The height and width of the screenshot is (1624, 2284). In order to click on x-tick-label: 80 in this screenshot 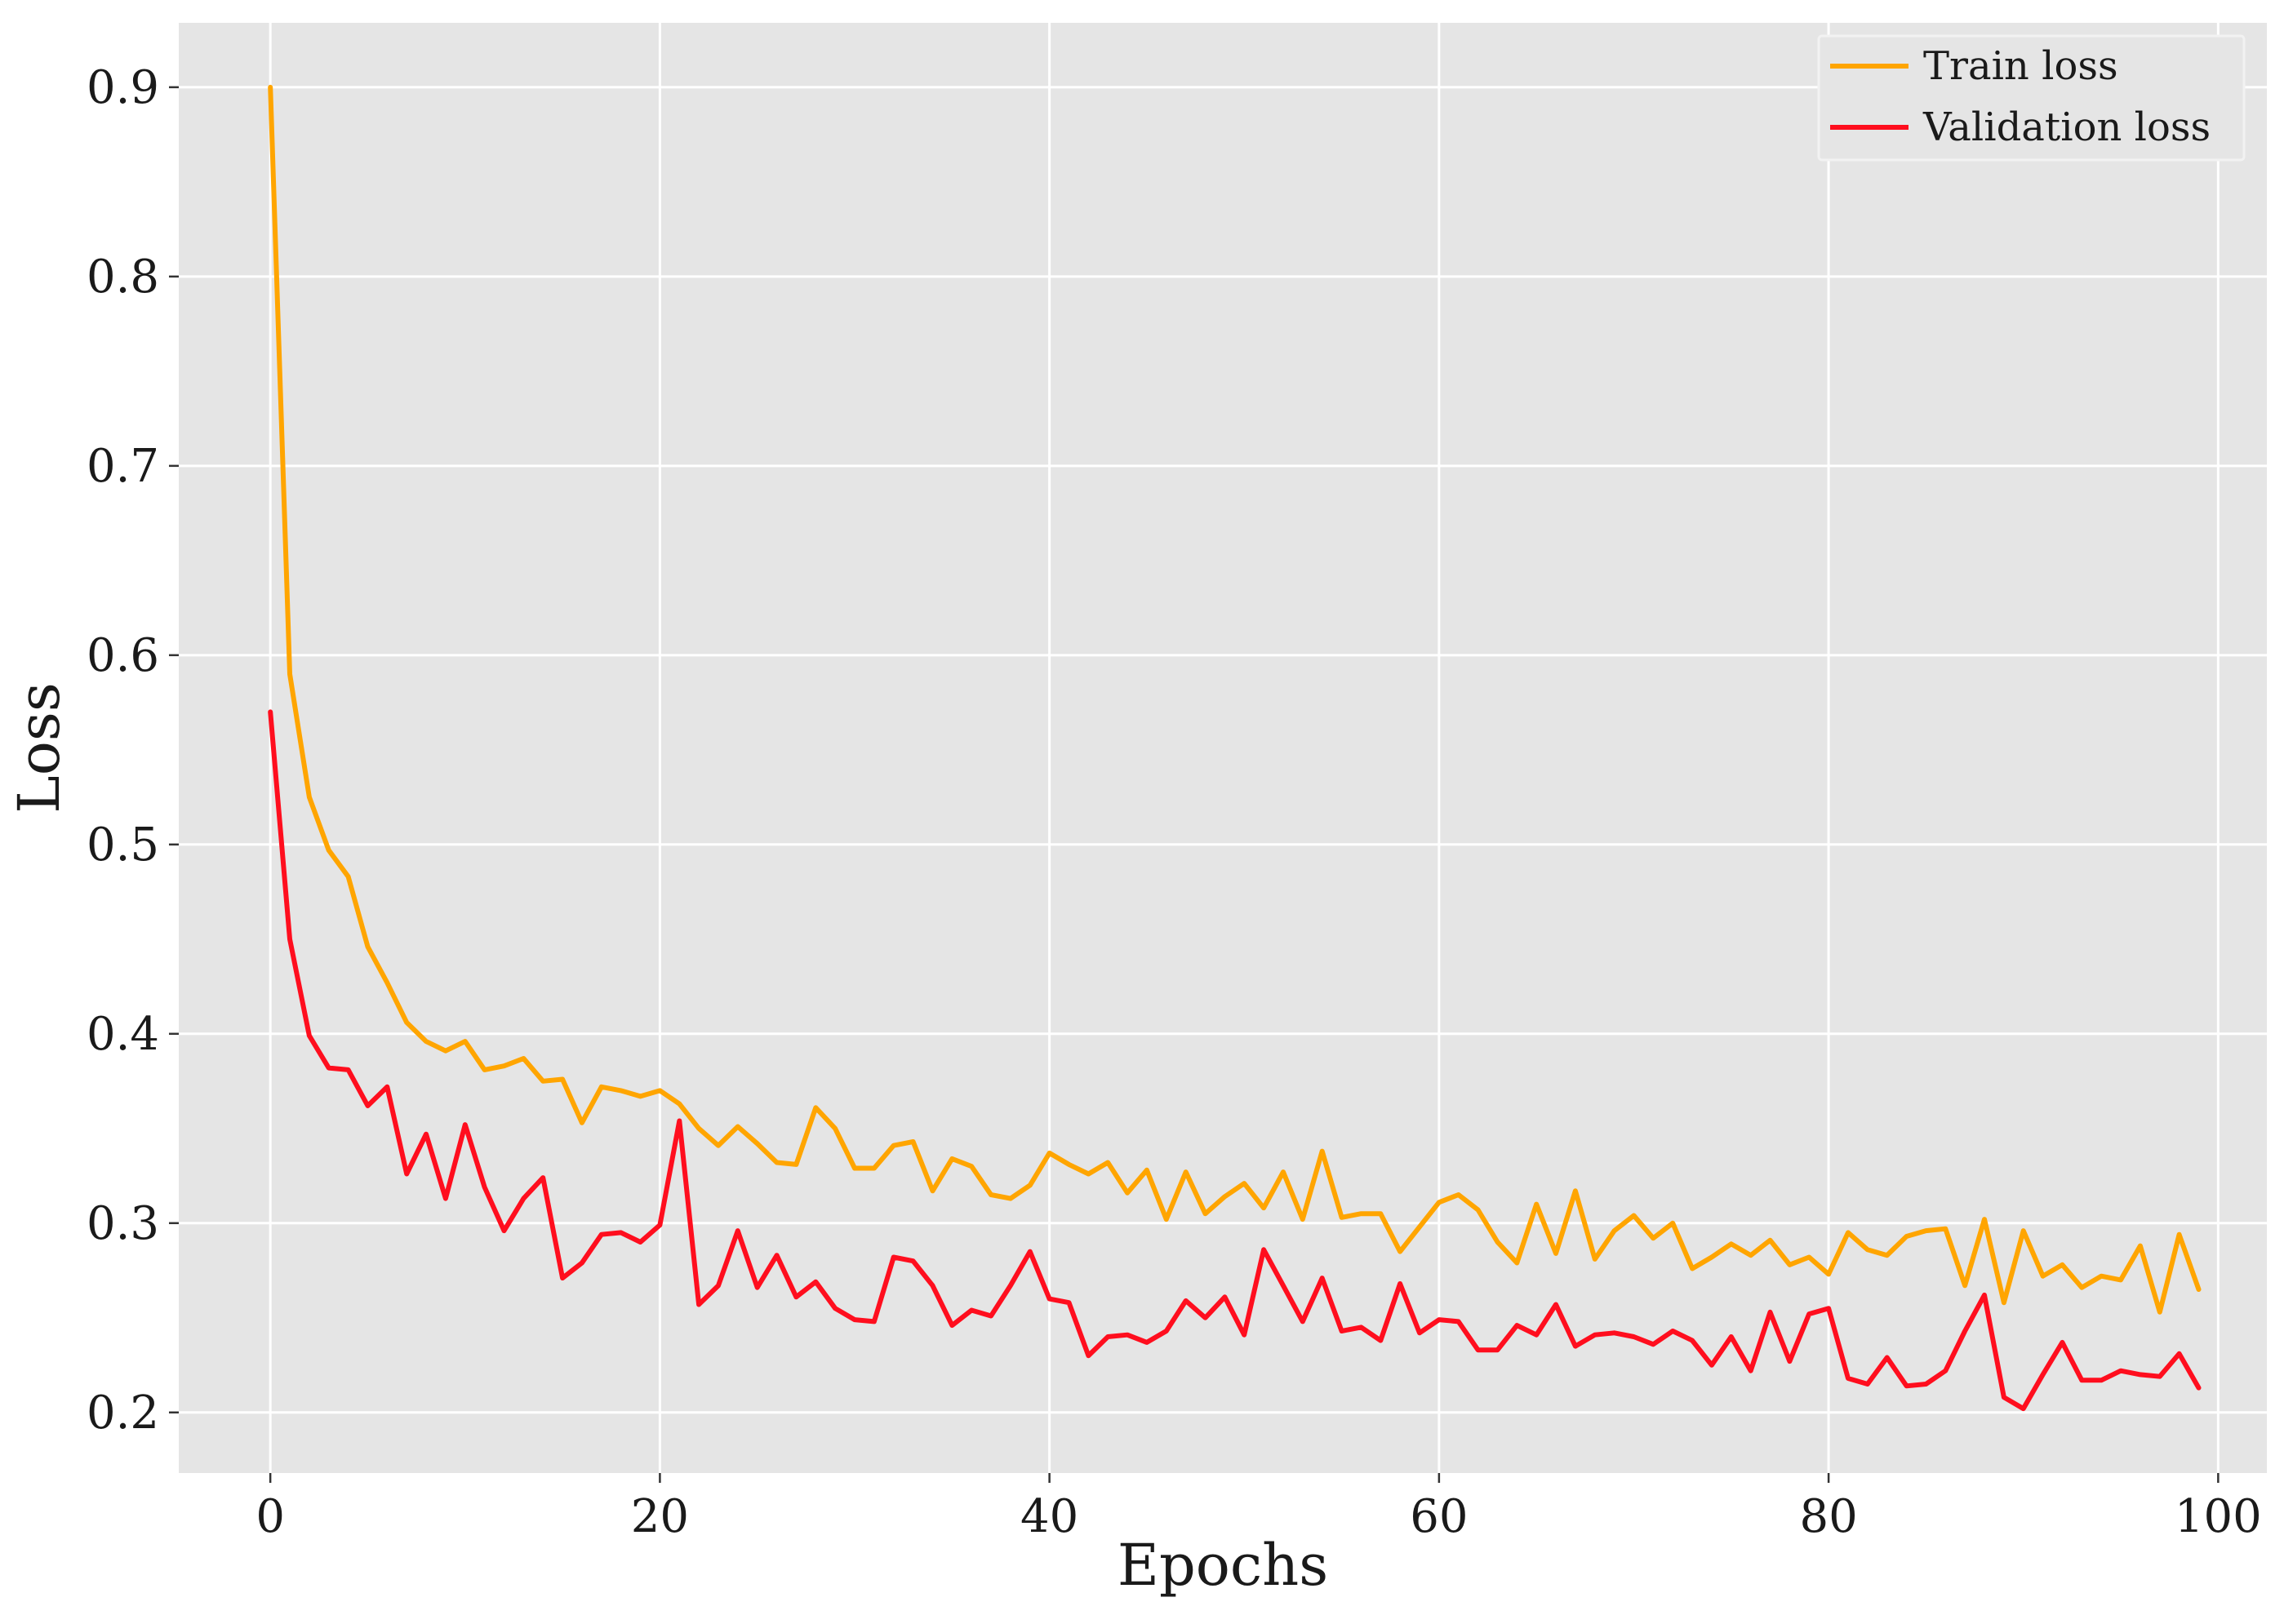, I will do `click(1828, 1516)`.